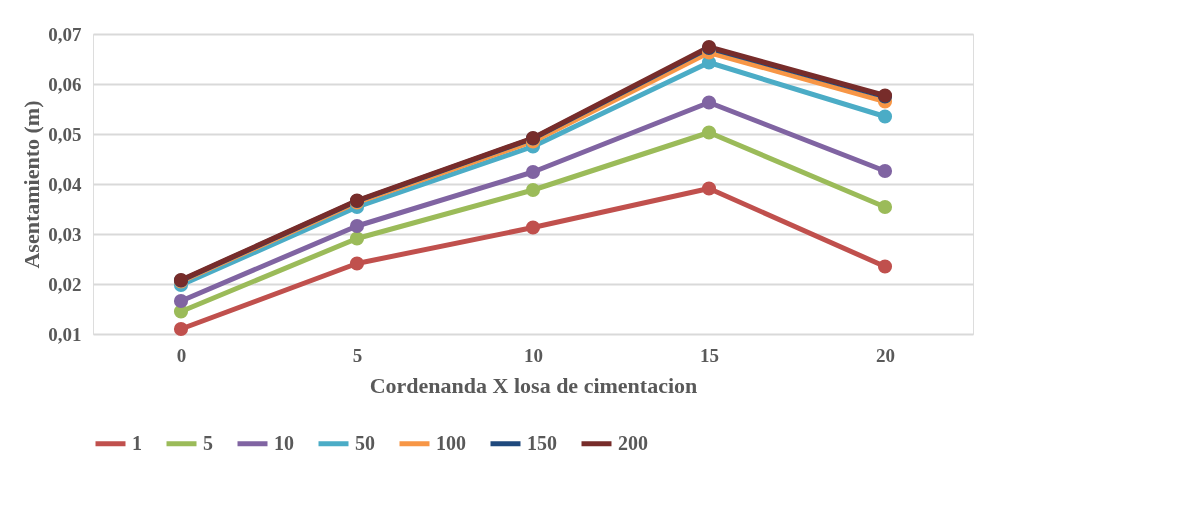 The width and height of the screenshot is (1204, 522). Describe the element at coordinates (65, 284) in the screenshot. I see `y-tick-label: 0,02` at that location.